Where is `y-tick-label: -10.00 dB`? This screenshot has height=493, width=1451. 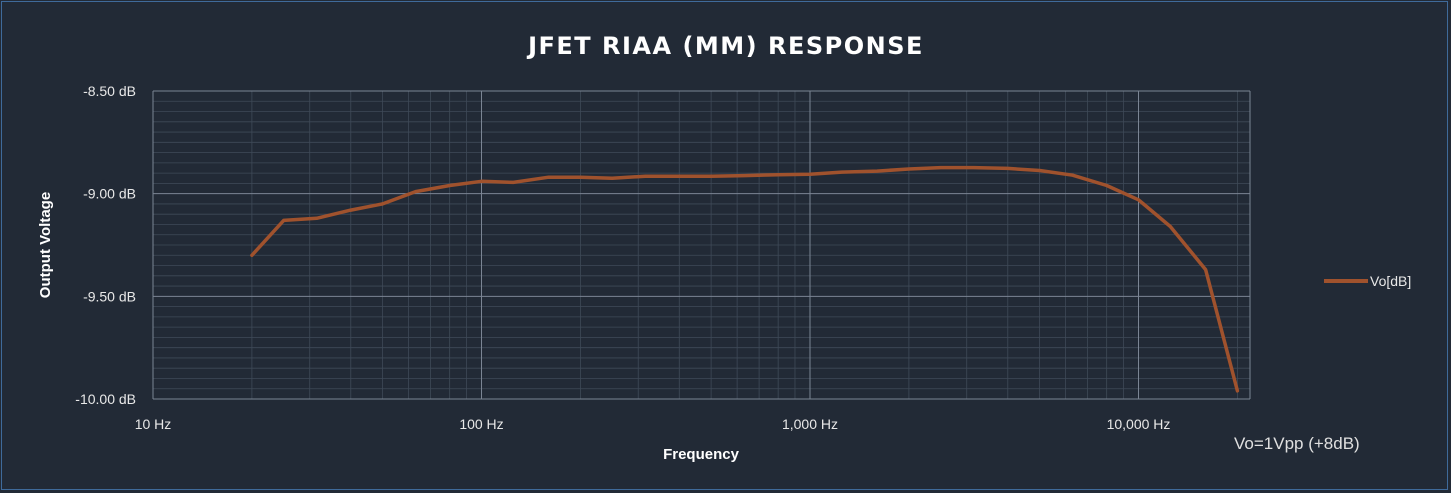 y-tick-label: -10.00 dB is located at coordinates (105, 399).